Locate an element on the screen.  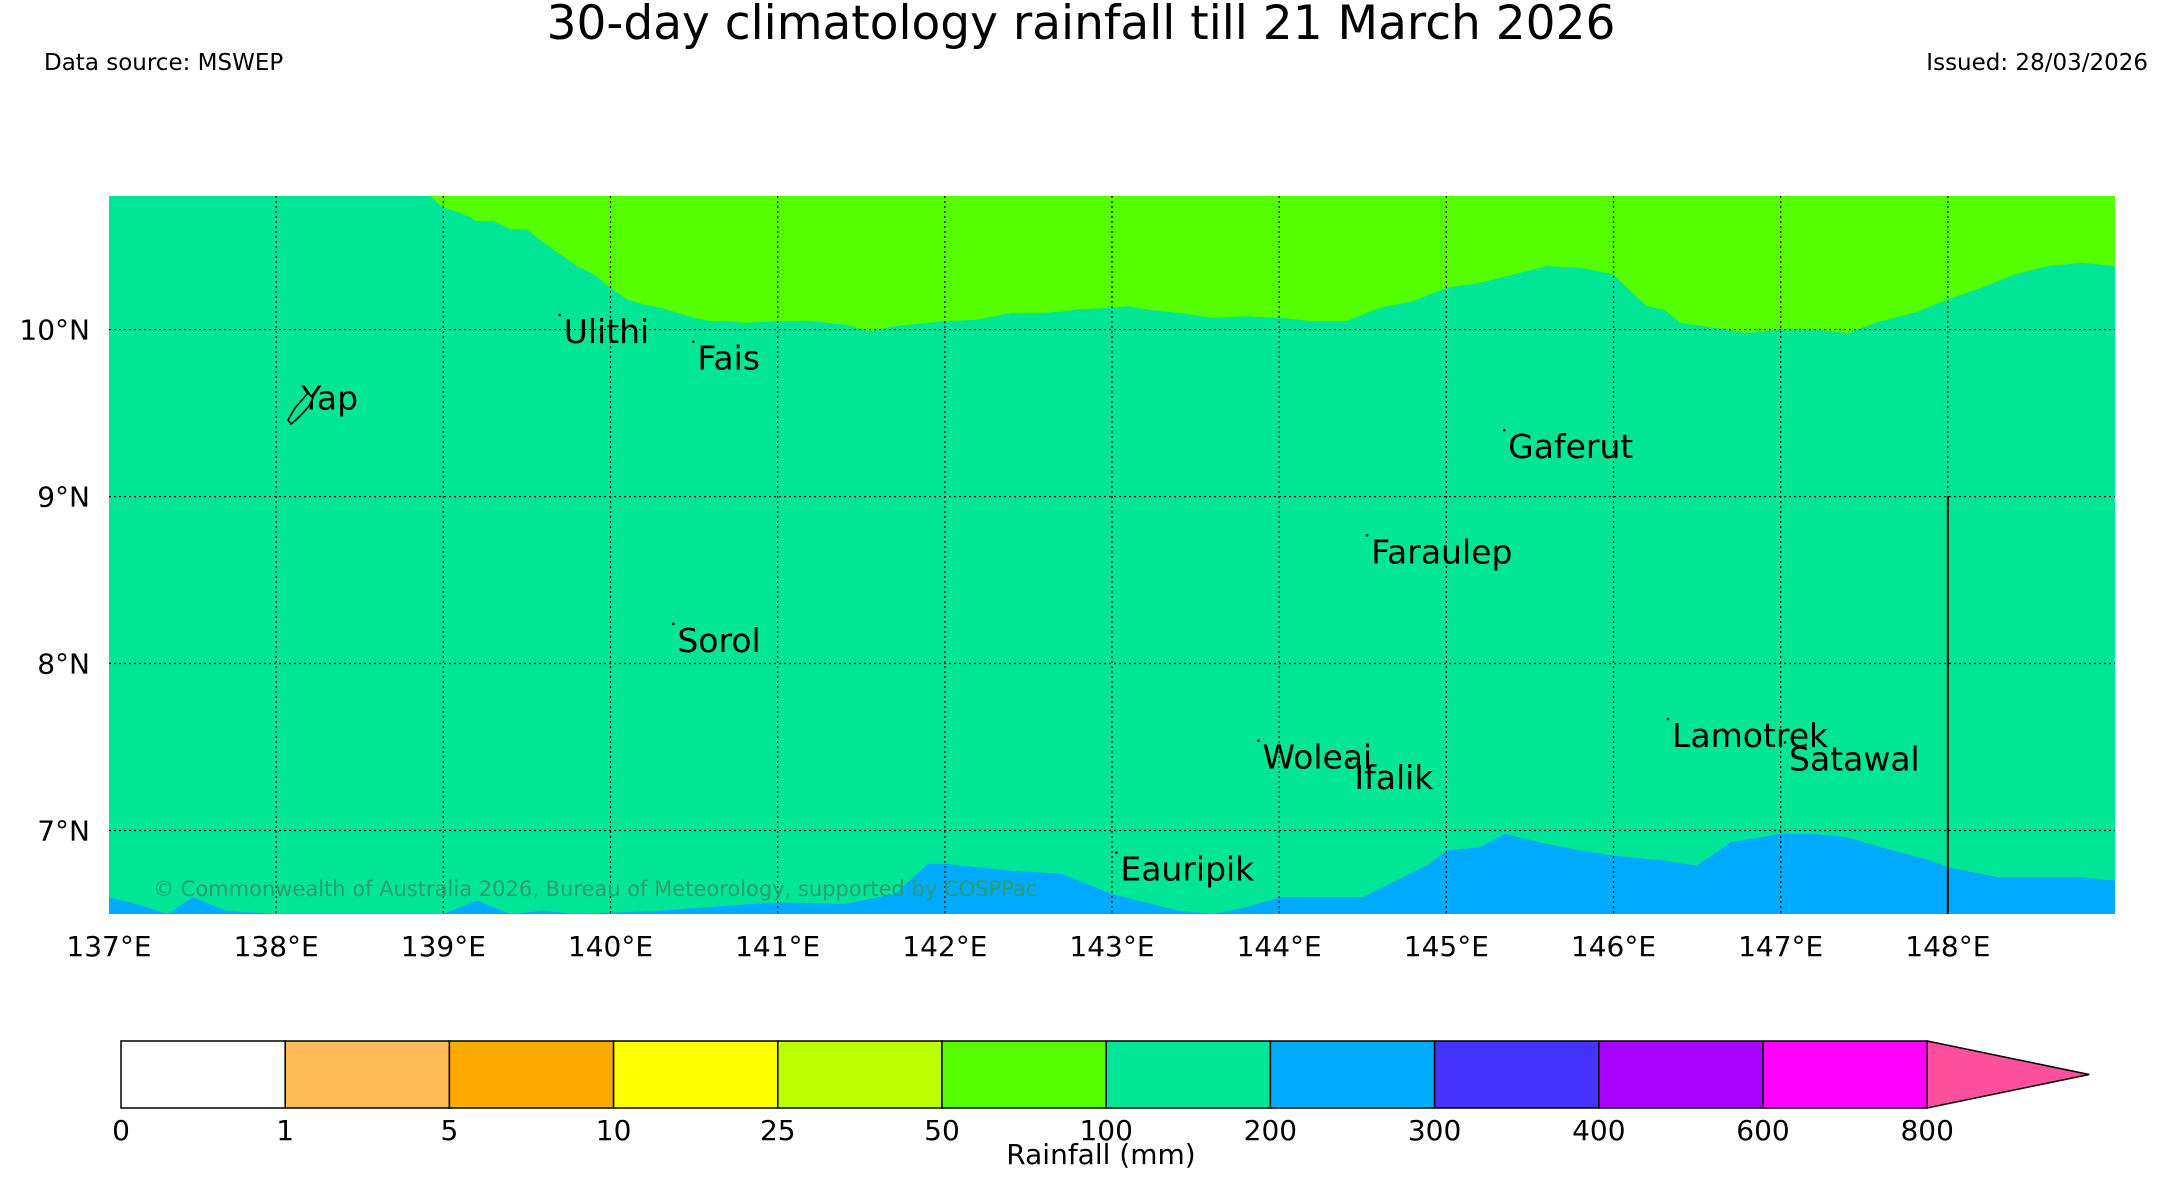
colorbar-tick-label: 0 is located at coordinates (121, 1130).